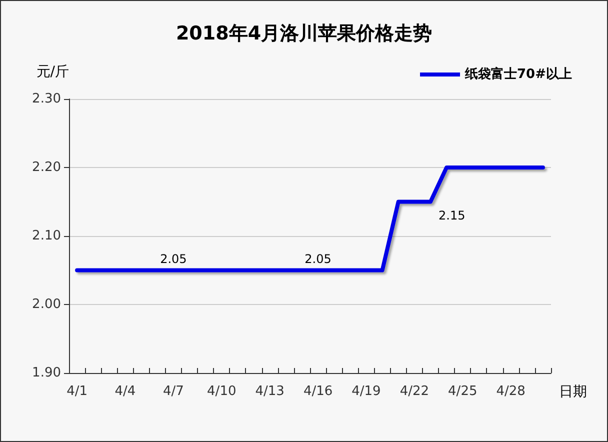 The image size is (608, 442). Describe the element at coordinates (46, 236) in the screenshot. I see `y-tick-label: 2.10` at that location.